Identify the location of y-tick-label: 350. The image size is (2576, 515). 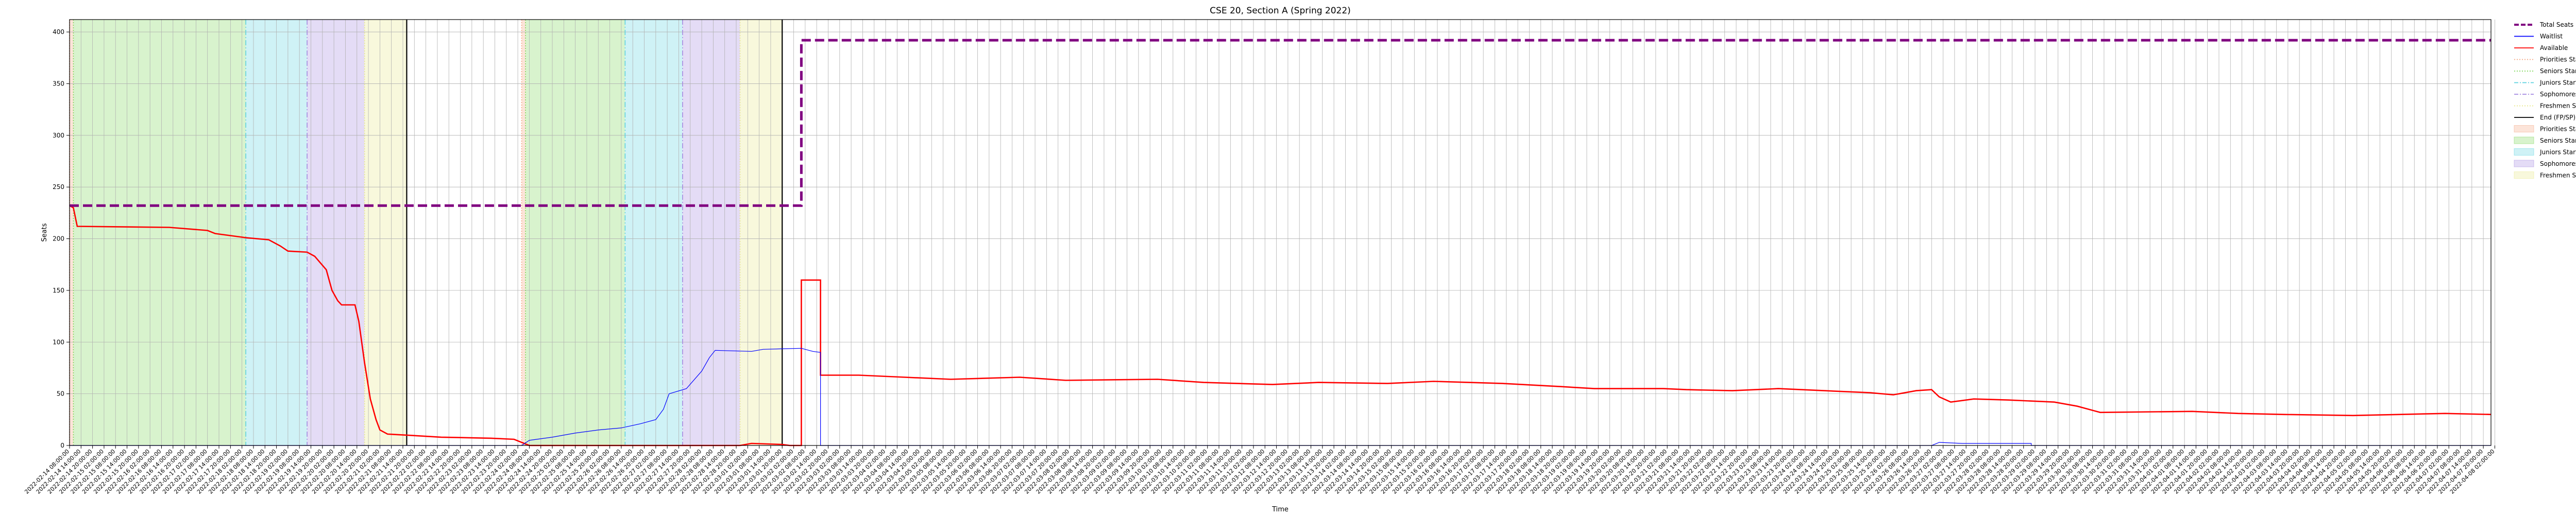
(59, 83).